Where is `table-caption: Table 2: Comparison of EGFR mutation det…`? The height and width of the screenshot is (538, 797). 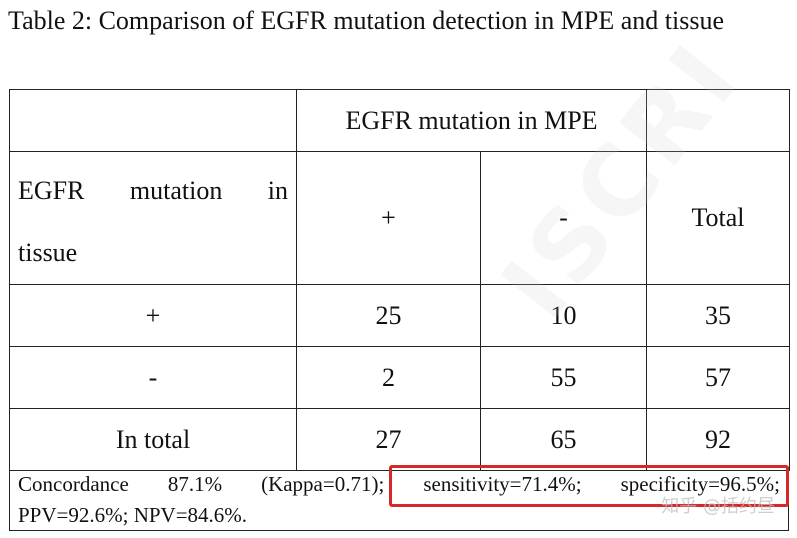
table-caption: Table 2: Comparison of EGFR mutation det… is located at coordinates (366, 20).